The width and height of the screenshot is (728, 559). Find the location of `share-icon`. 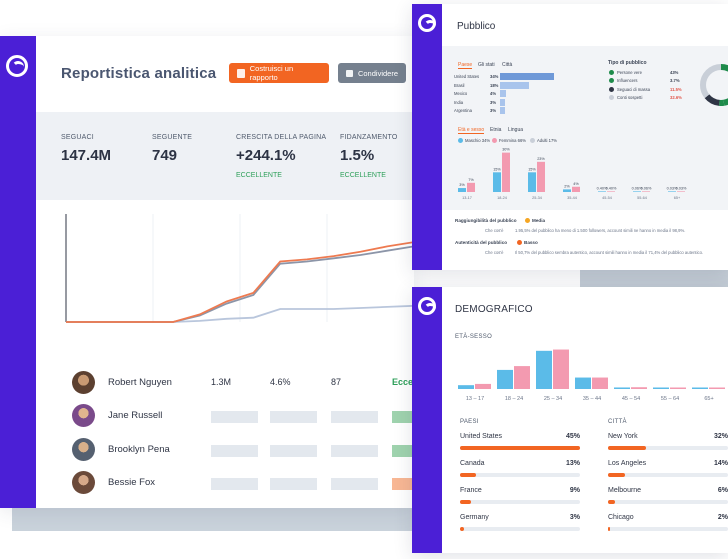

share-icon is located at coordinates (349, 73).